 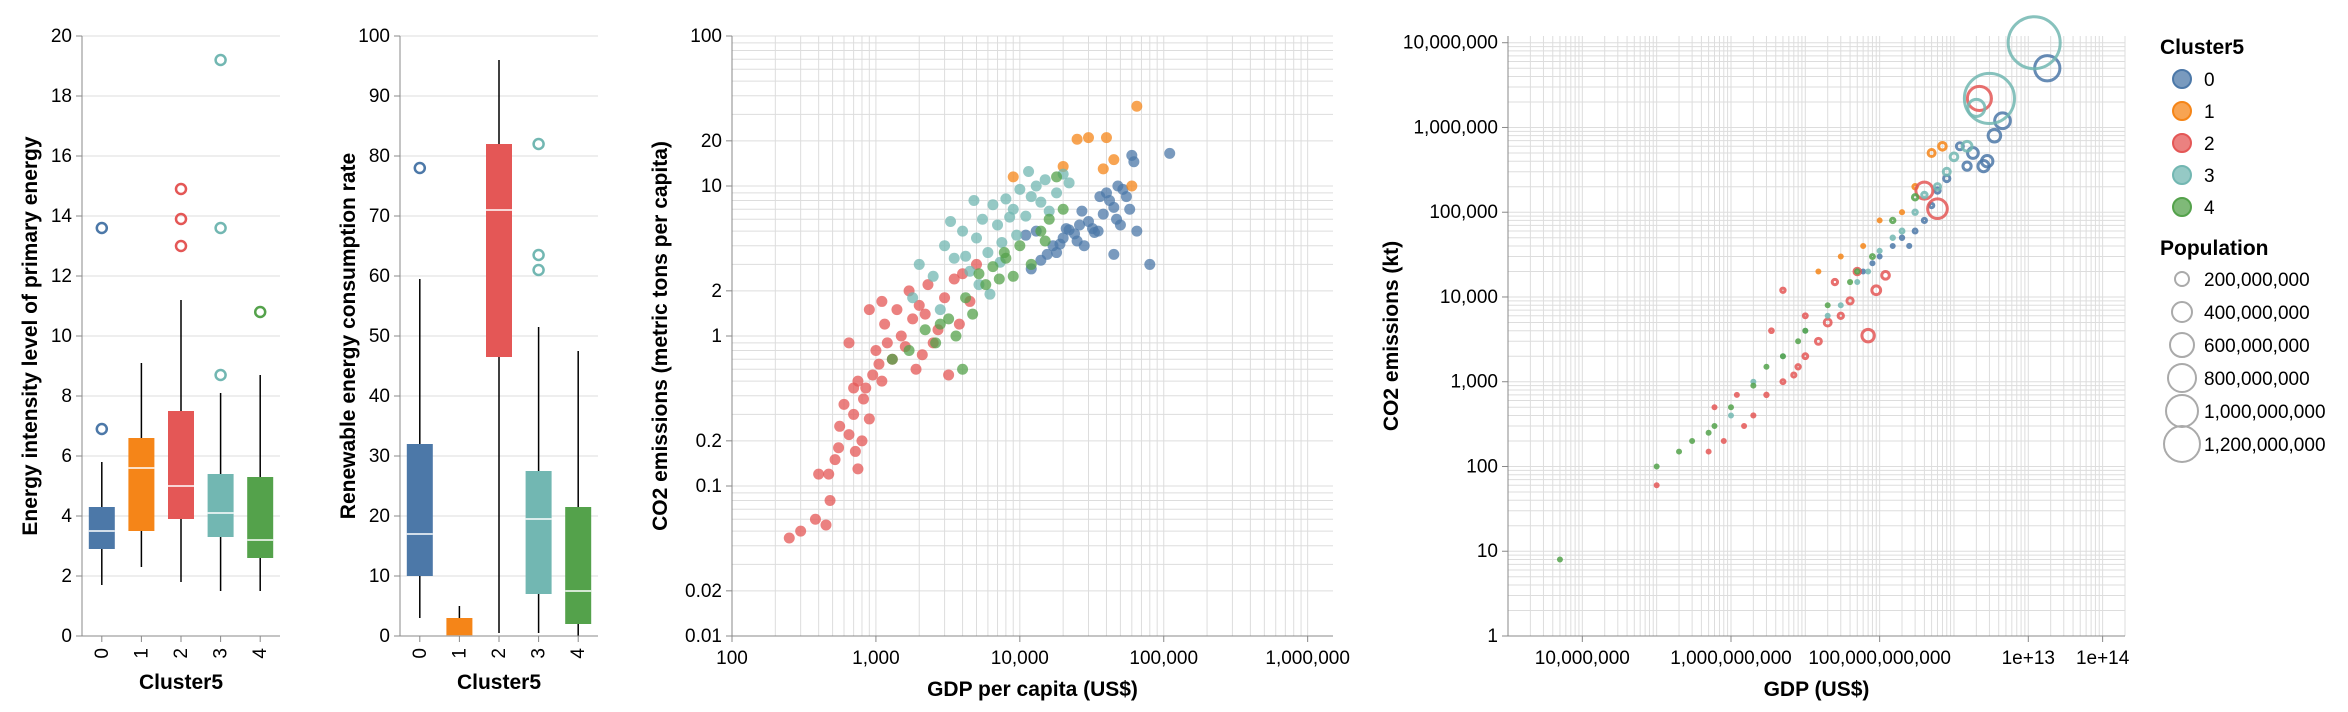 I want to click on y-tick-label: 2, so click(x=66, y=576).